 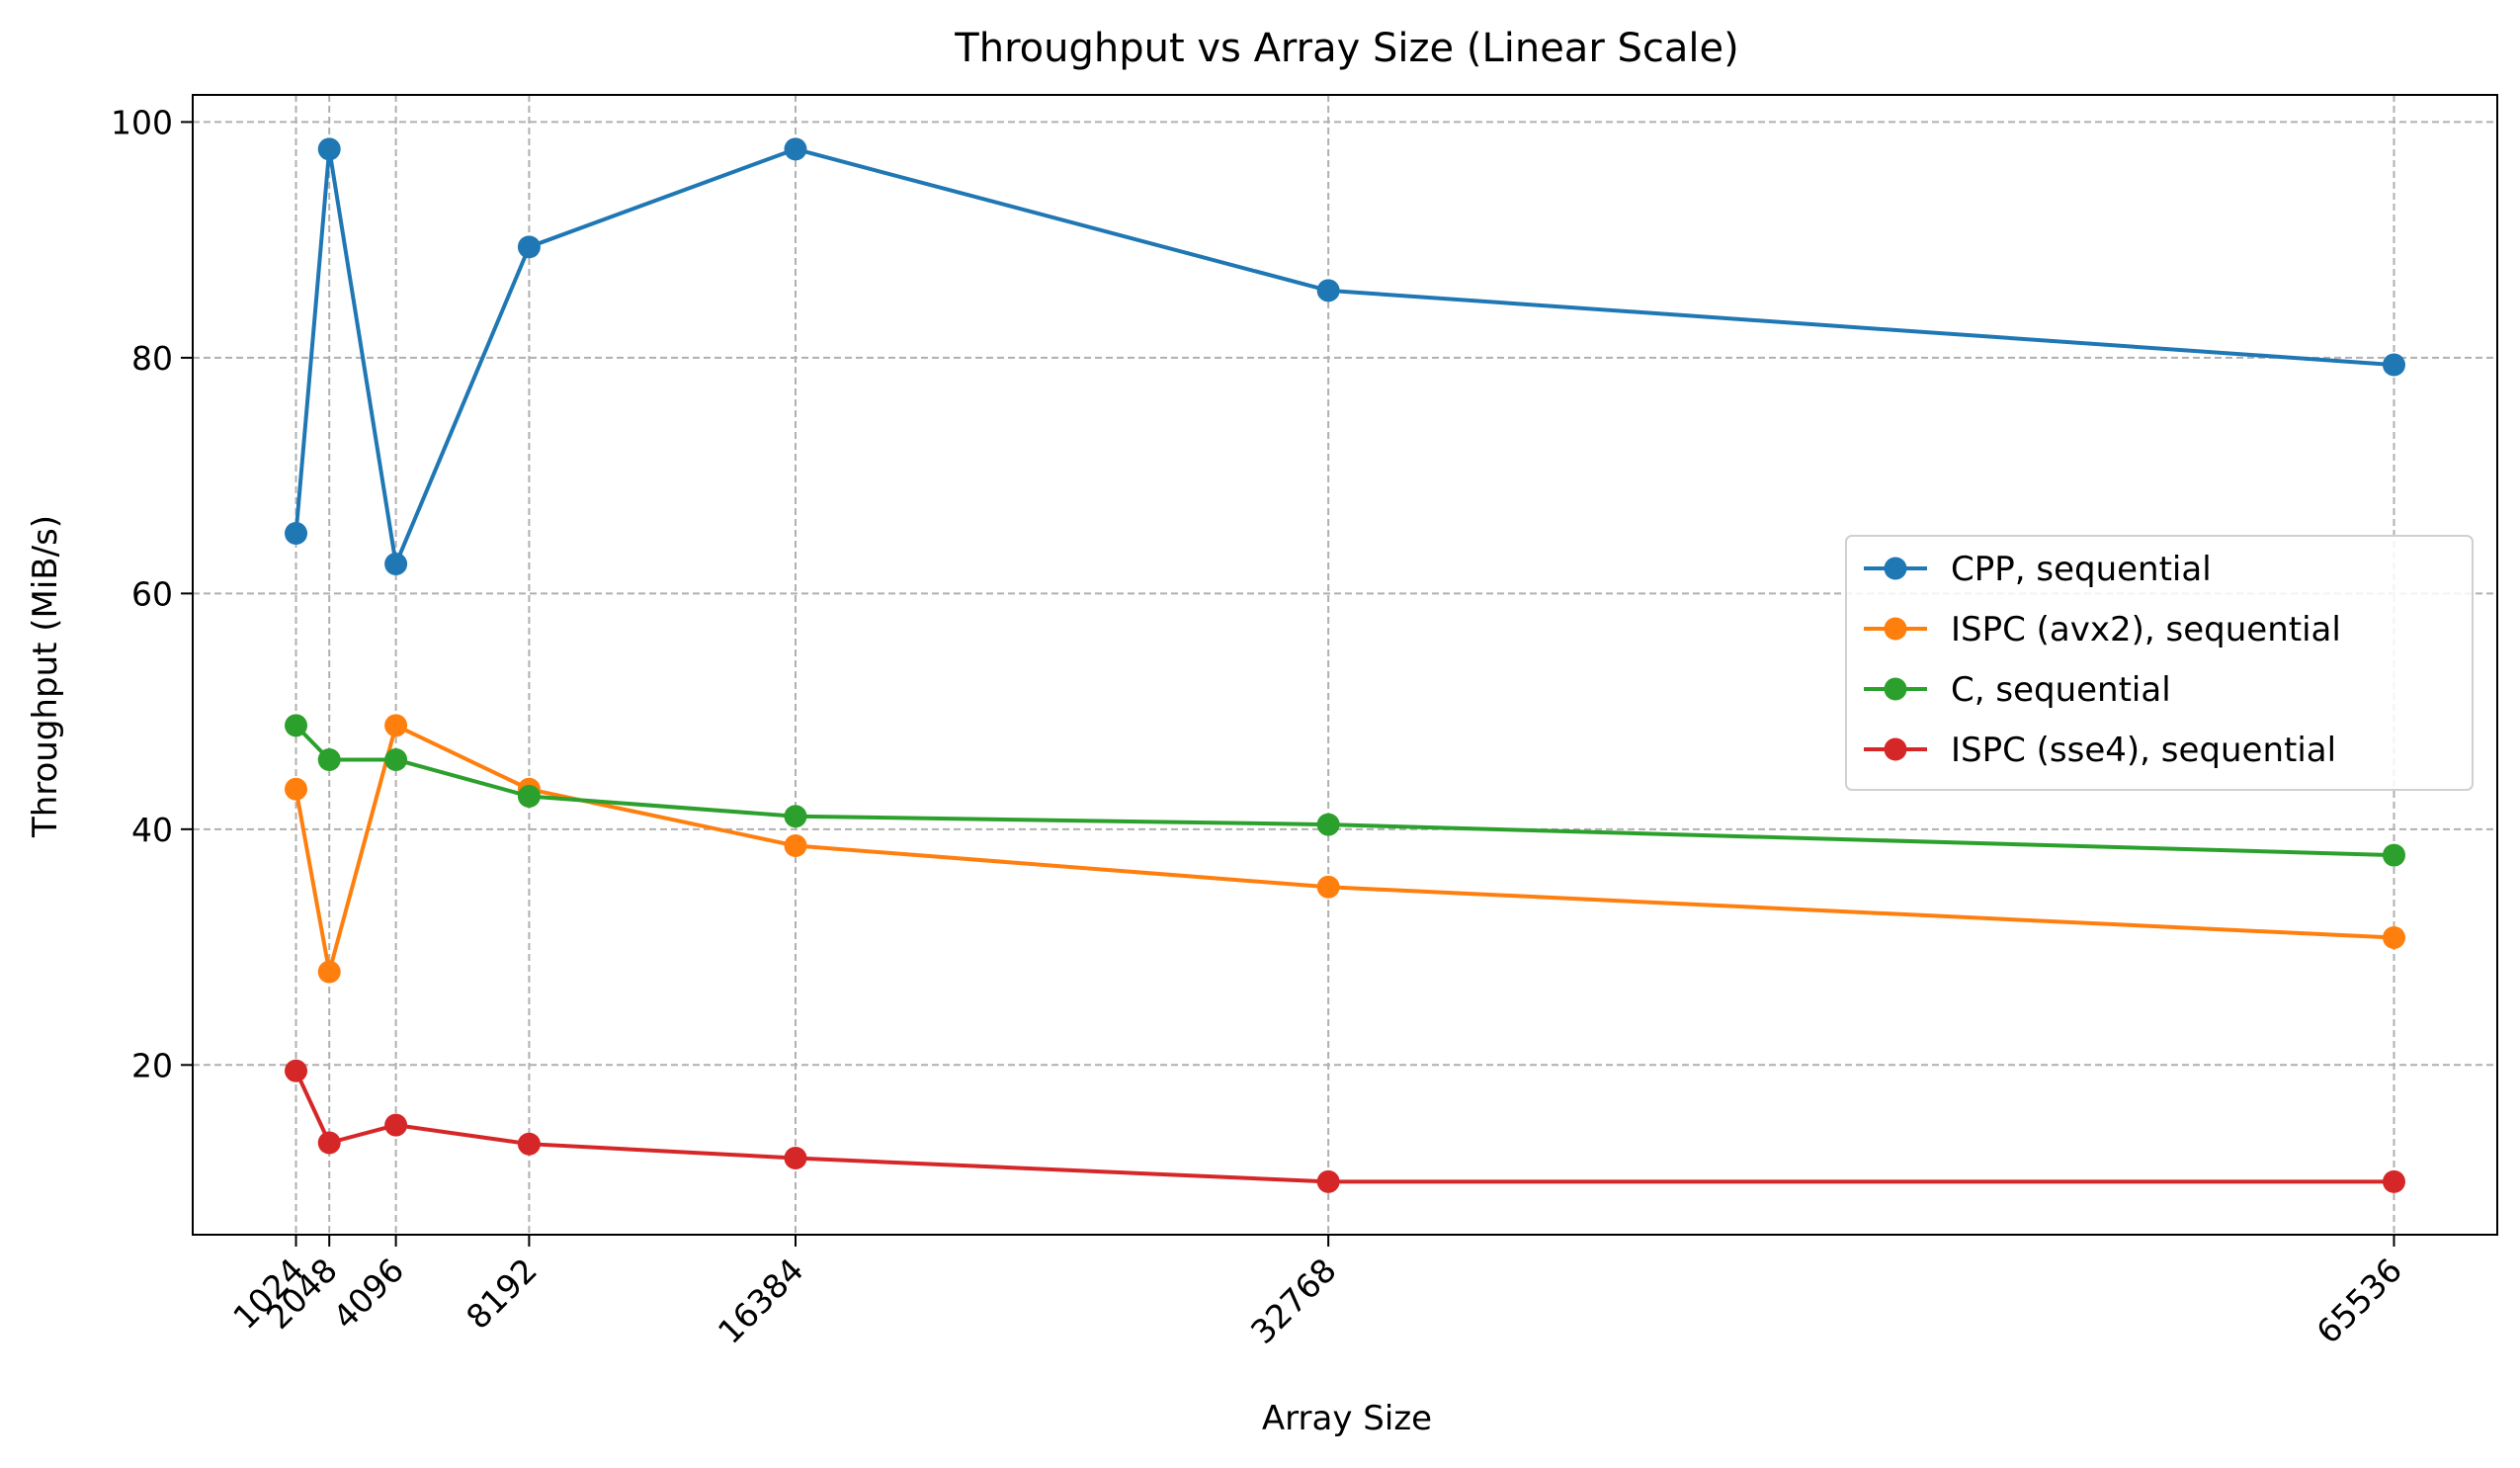 I want to click on y-tick-label: 60, so click(x=152, y=593).